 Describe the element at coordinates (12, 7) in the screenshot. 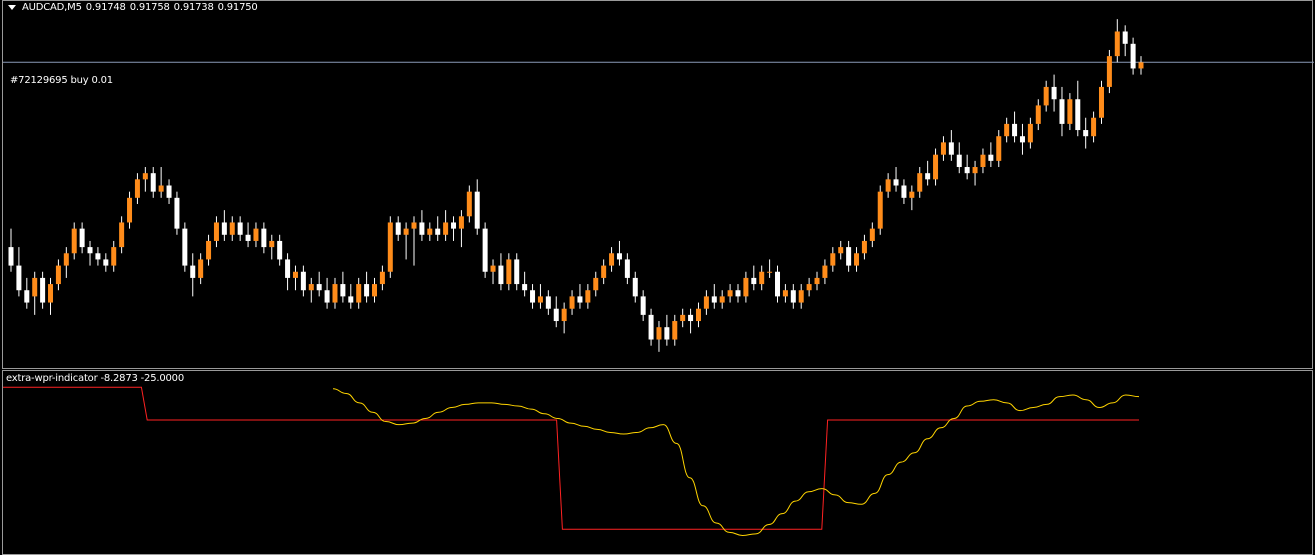

I see `collapse-triangle-icon` at that location.